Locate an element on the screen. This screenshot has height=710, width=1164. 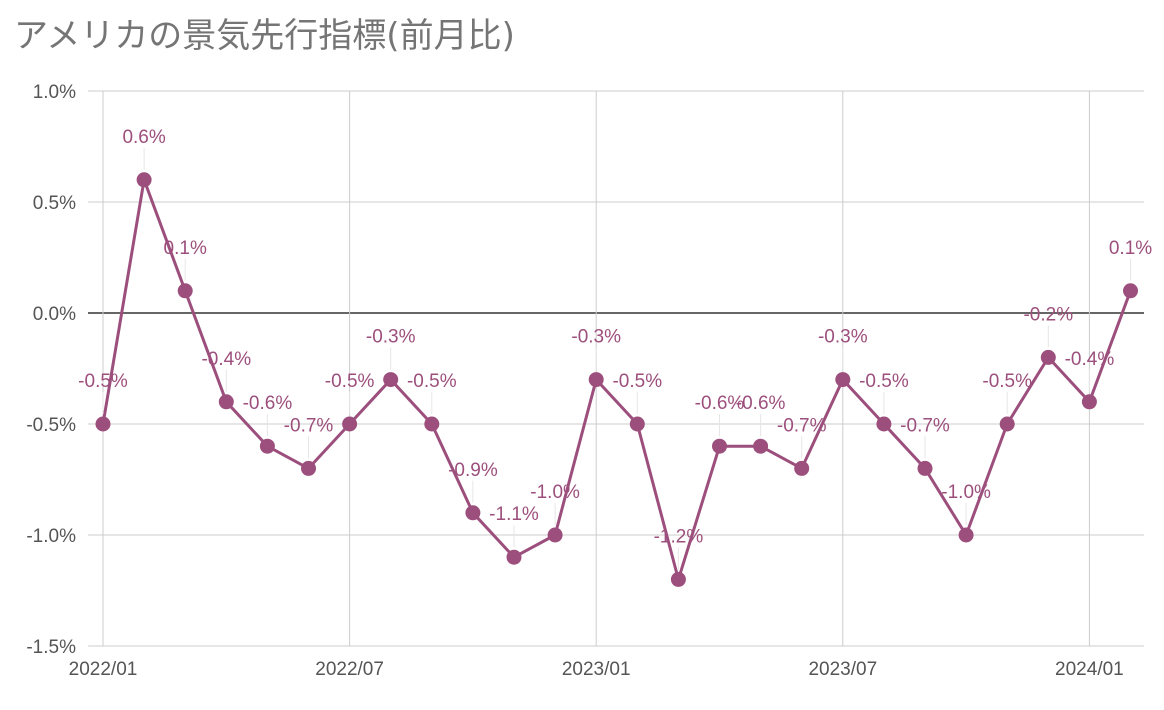
y-tick-label: -0.5% is located at coordinates (51, 425).